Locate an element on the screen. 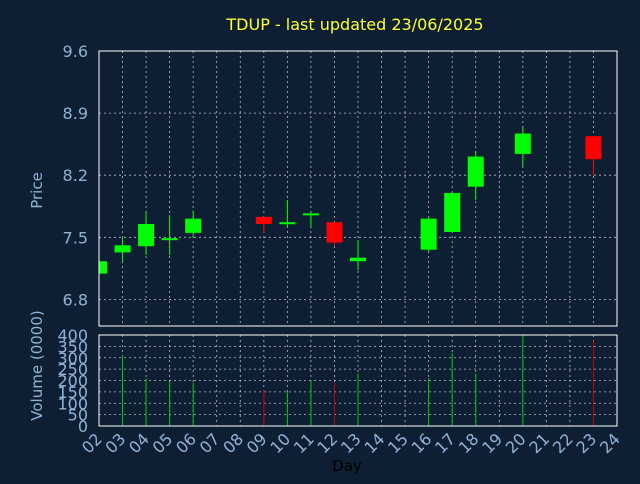  volume-bars is located at coordinates (358, 380).